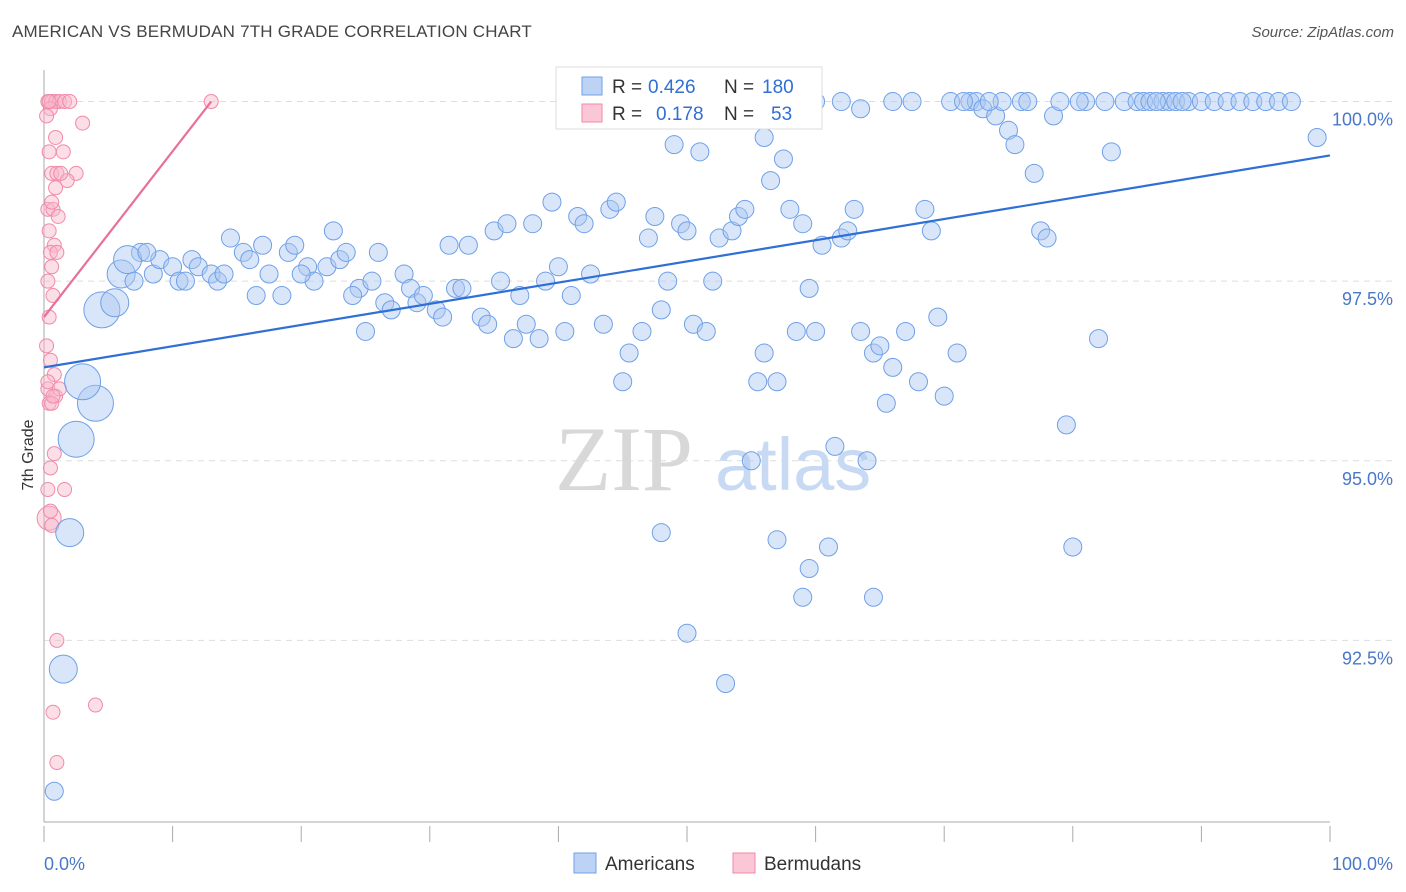 The width and height of the screenshot is (1406, 892). What do you see at coordinates (1322, 32) in the screenshot?
I see `source-label: Source: ZipAtlas.com` at bounding box center [1322, 32].